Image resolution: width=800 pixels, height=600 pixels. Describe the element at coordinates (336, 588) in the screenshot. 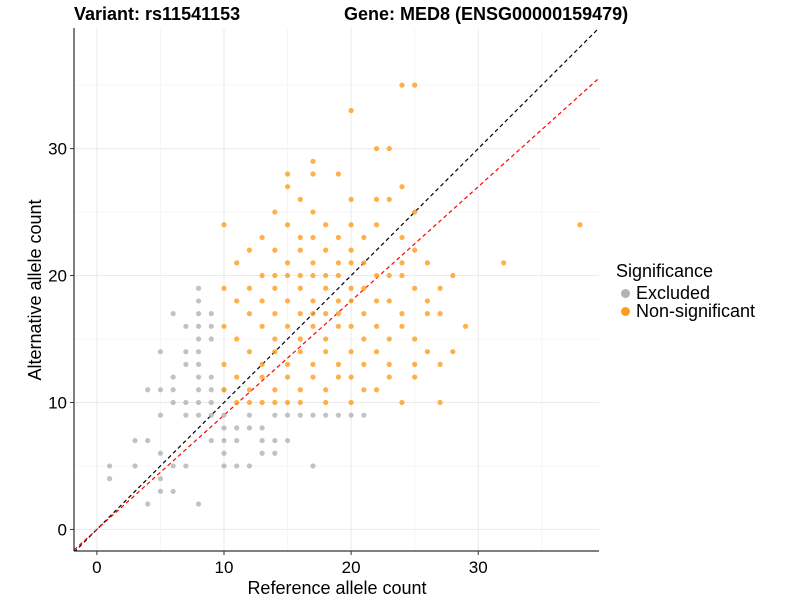

I see `x-axis-title: Reference allele count` at that location.